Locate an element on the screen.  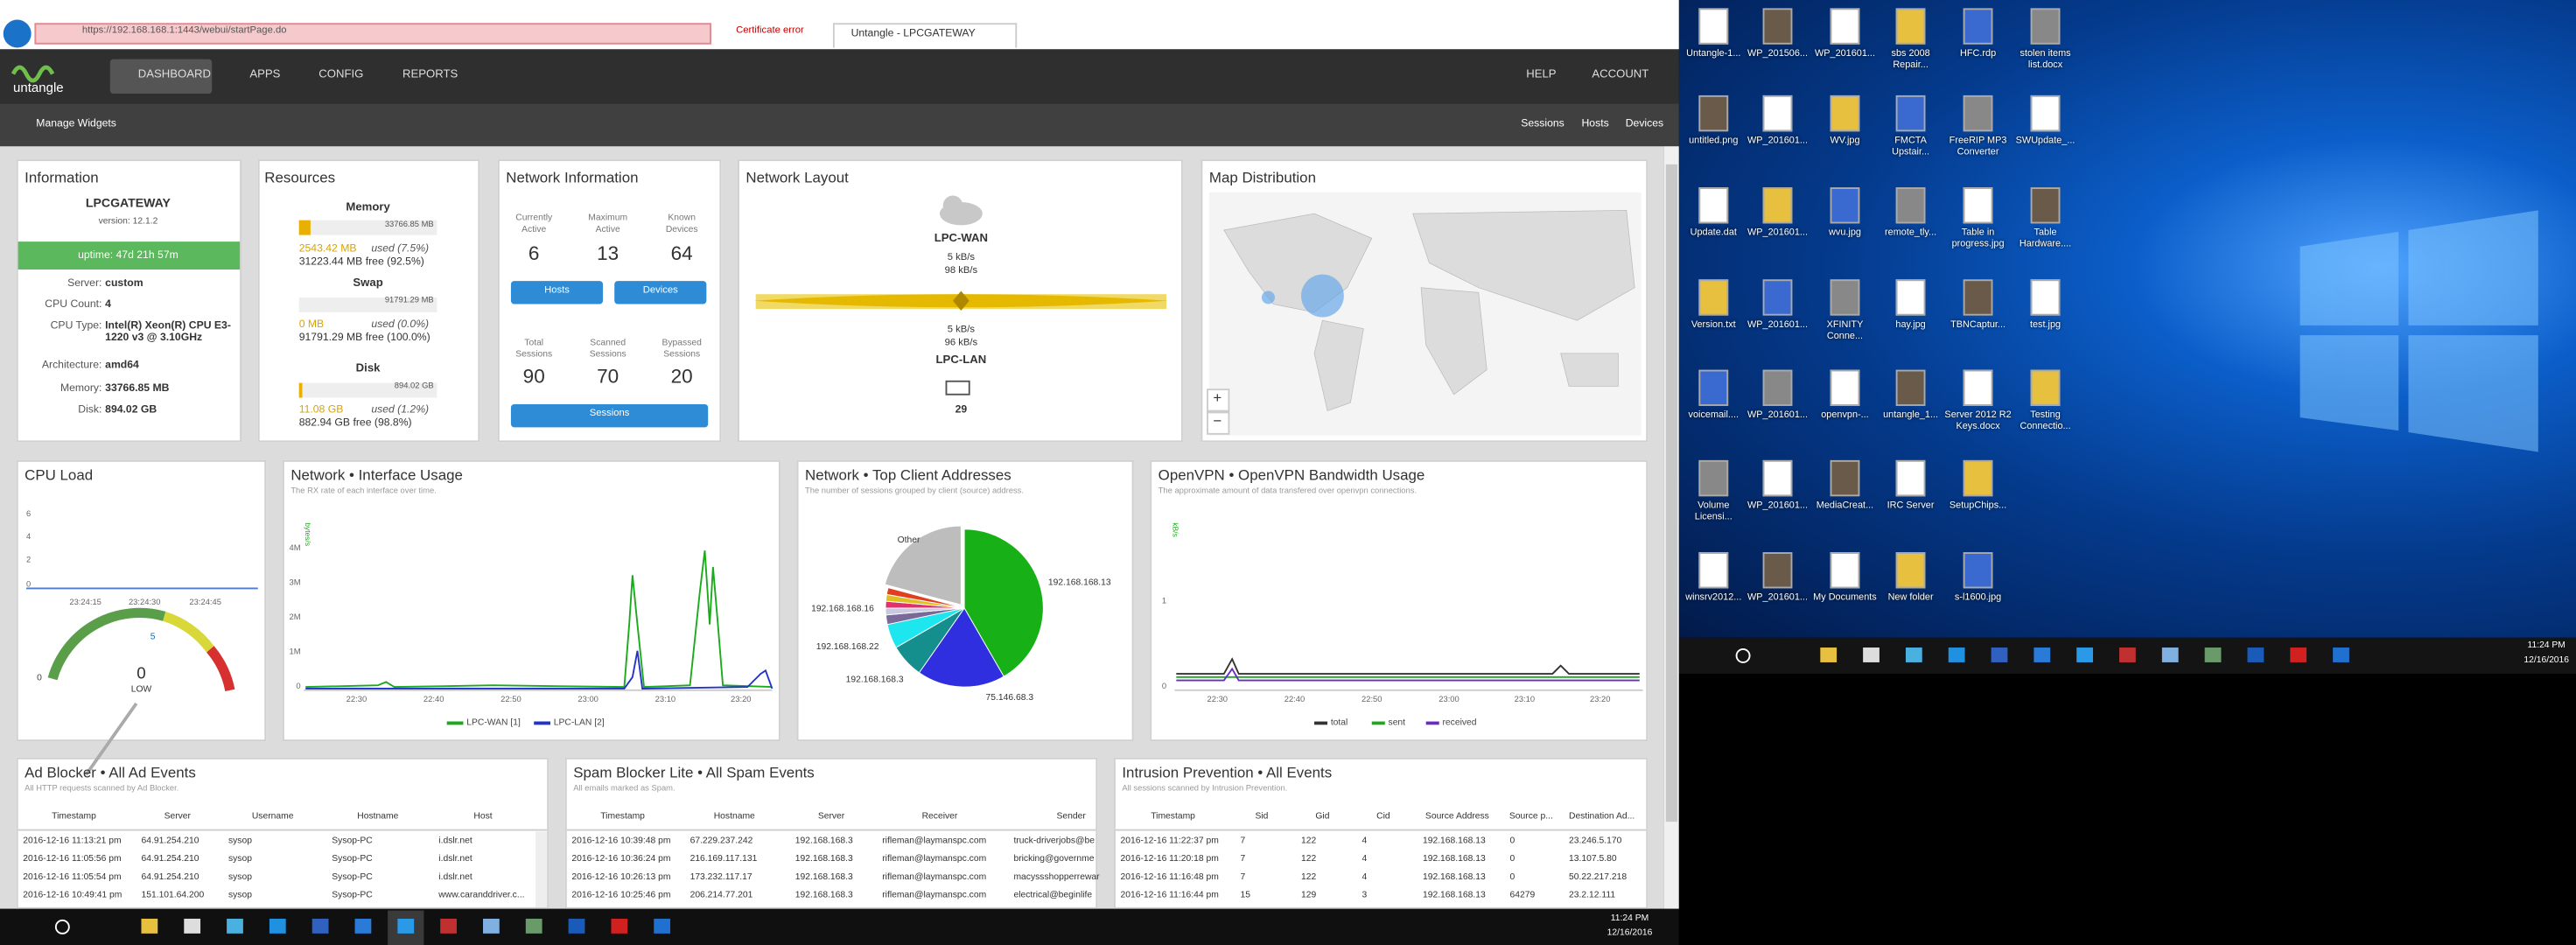
column-header: Server is located at coordinates (831, 816).